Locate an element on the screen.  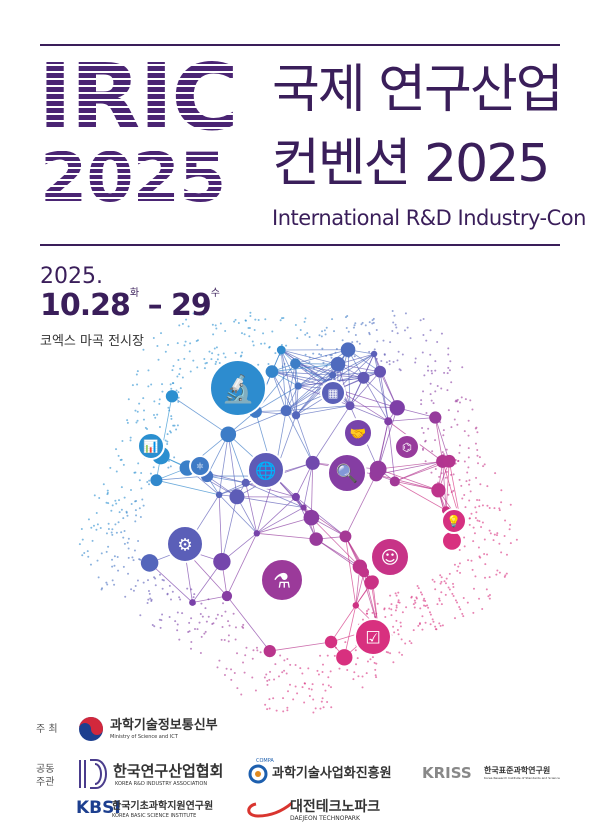
atom-icon: ⚛ is located at coordinates (200, 467).